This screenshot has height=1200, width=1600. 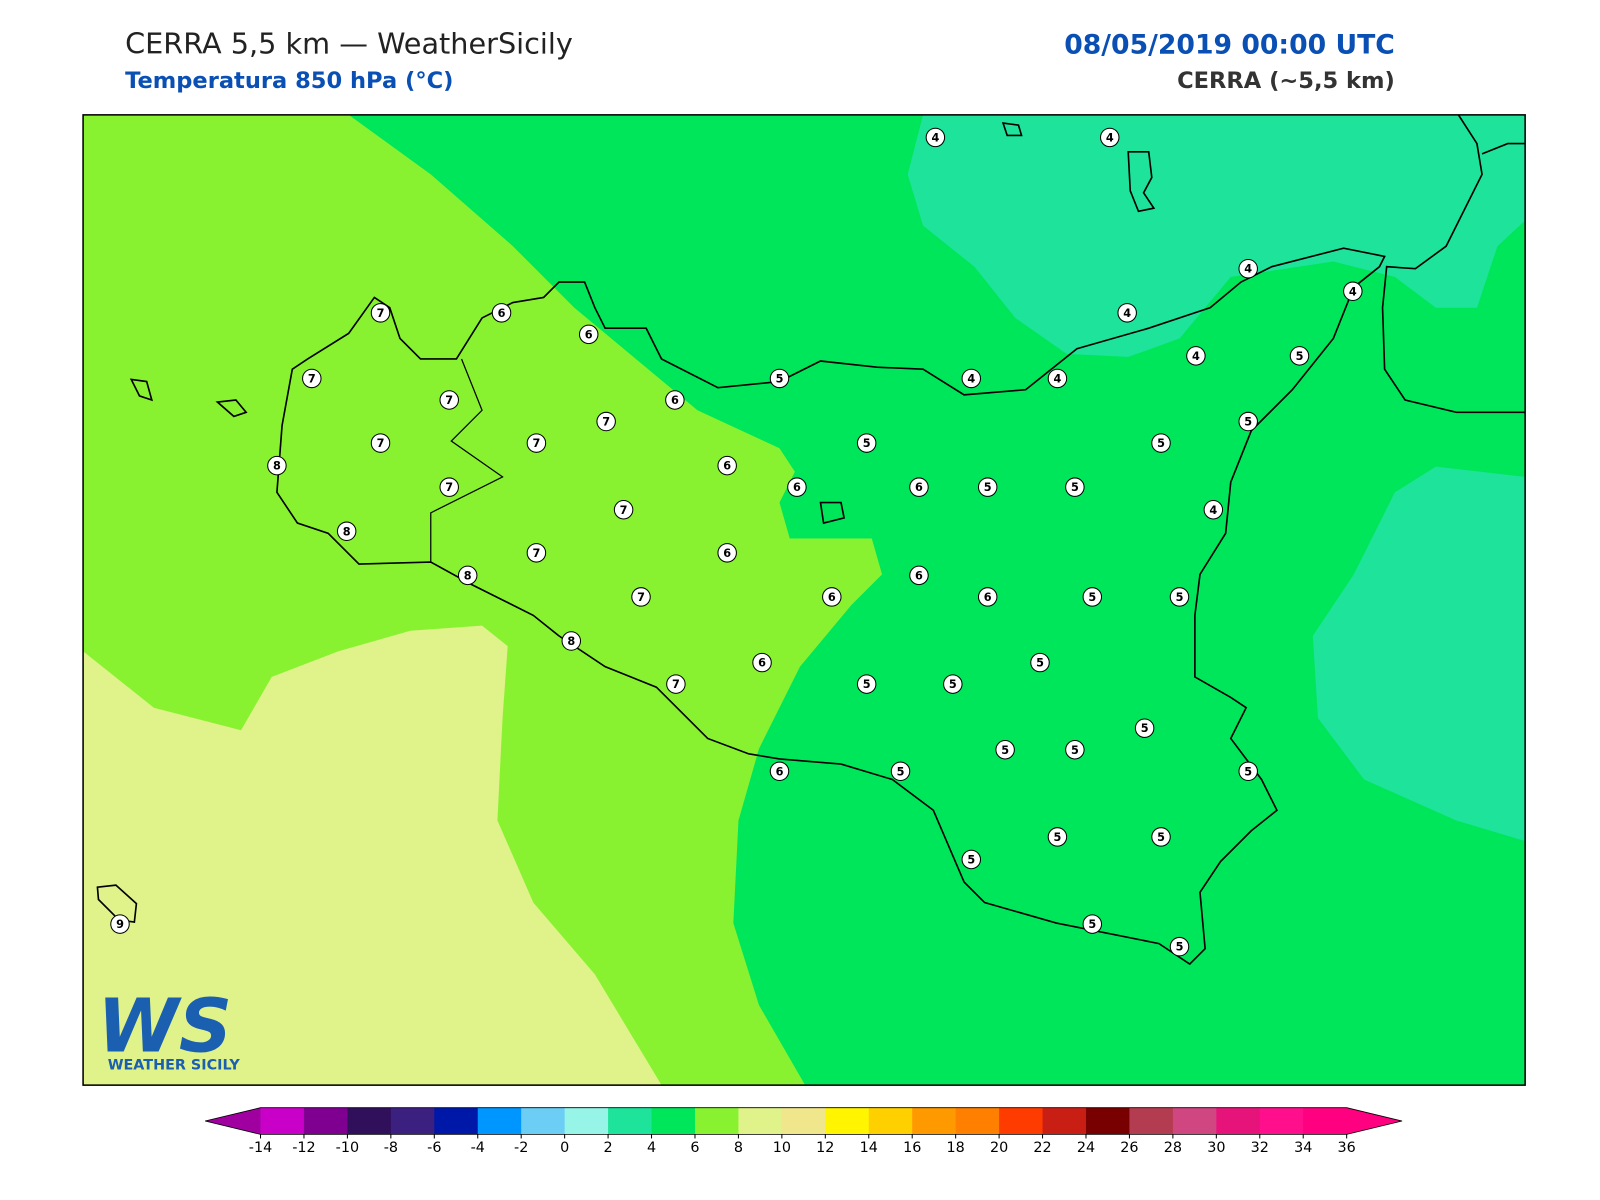 I want to click on calabria-north, so click(x=1503, y=148).